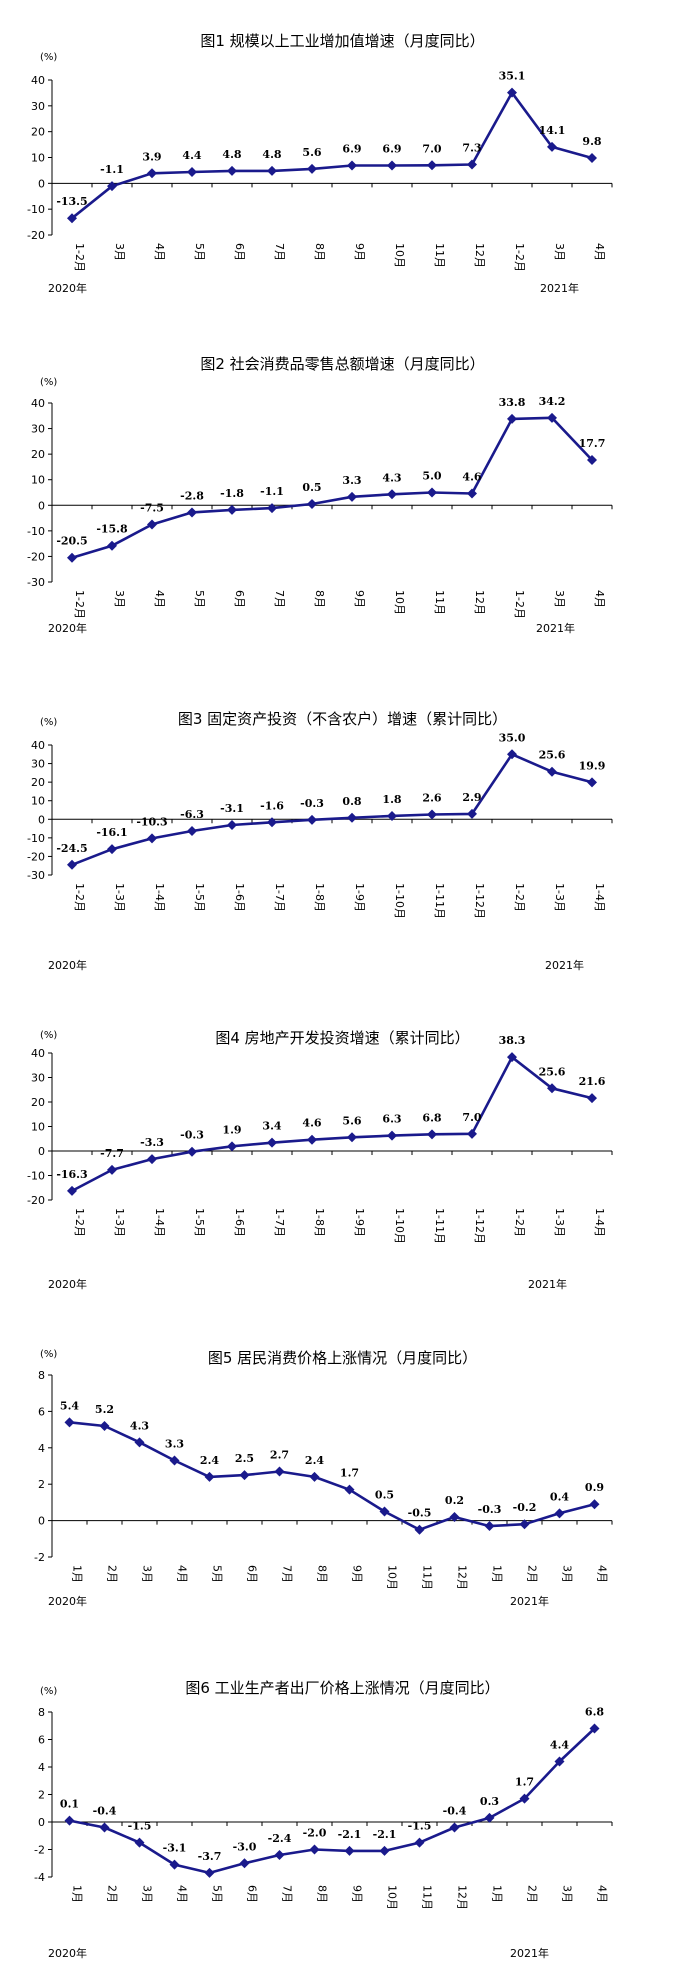  What do you see at coordinates (71, 201) in the screenshot?
I see `data-label: -13.5` at bounding box center [71, 201].